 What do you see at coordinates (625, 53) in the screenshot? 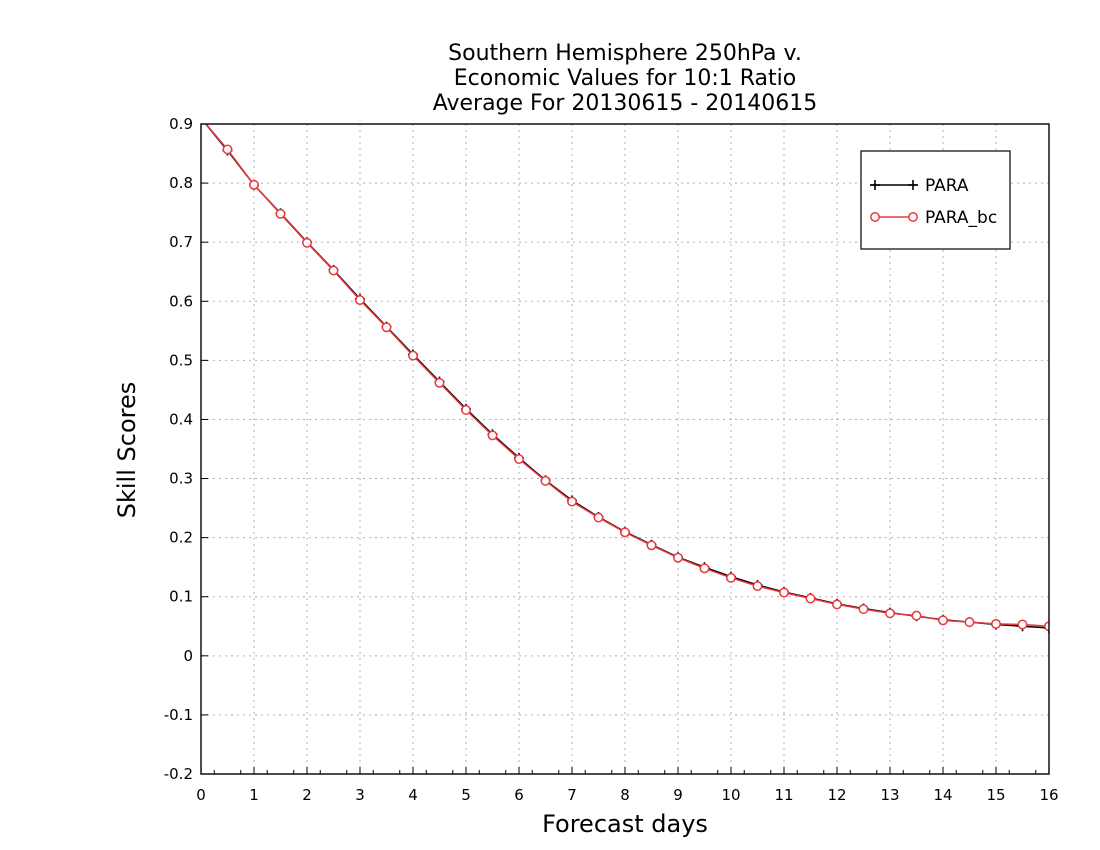
I see `chart-title-line-1: Southern Hemisphere 250hPa v.` at bounding box center [625, 53].